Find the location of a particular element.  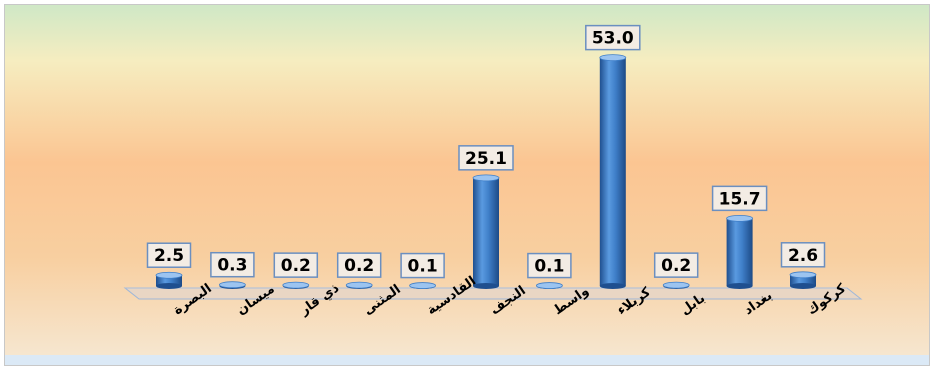

value-label: 15.7 is located at coordinates (739, 198).